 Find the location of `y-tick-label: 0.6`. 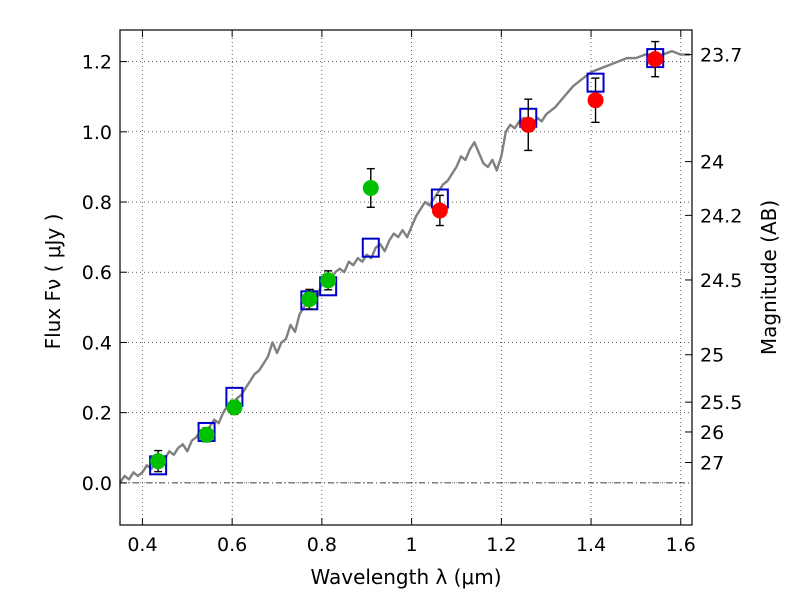

y-tick-label: 0.6 is located at coordinates (97, 273).